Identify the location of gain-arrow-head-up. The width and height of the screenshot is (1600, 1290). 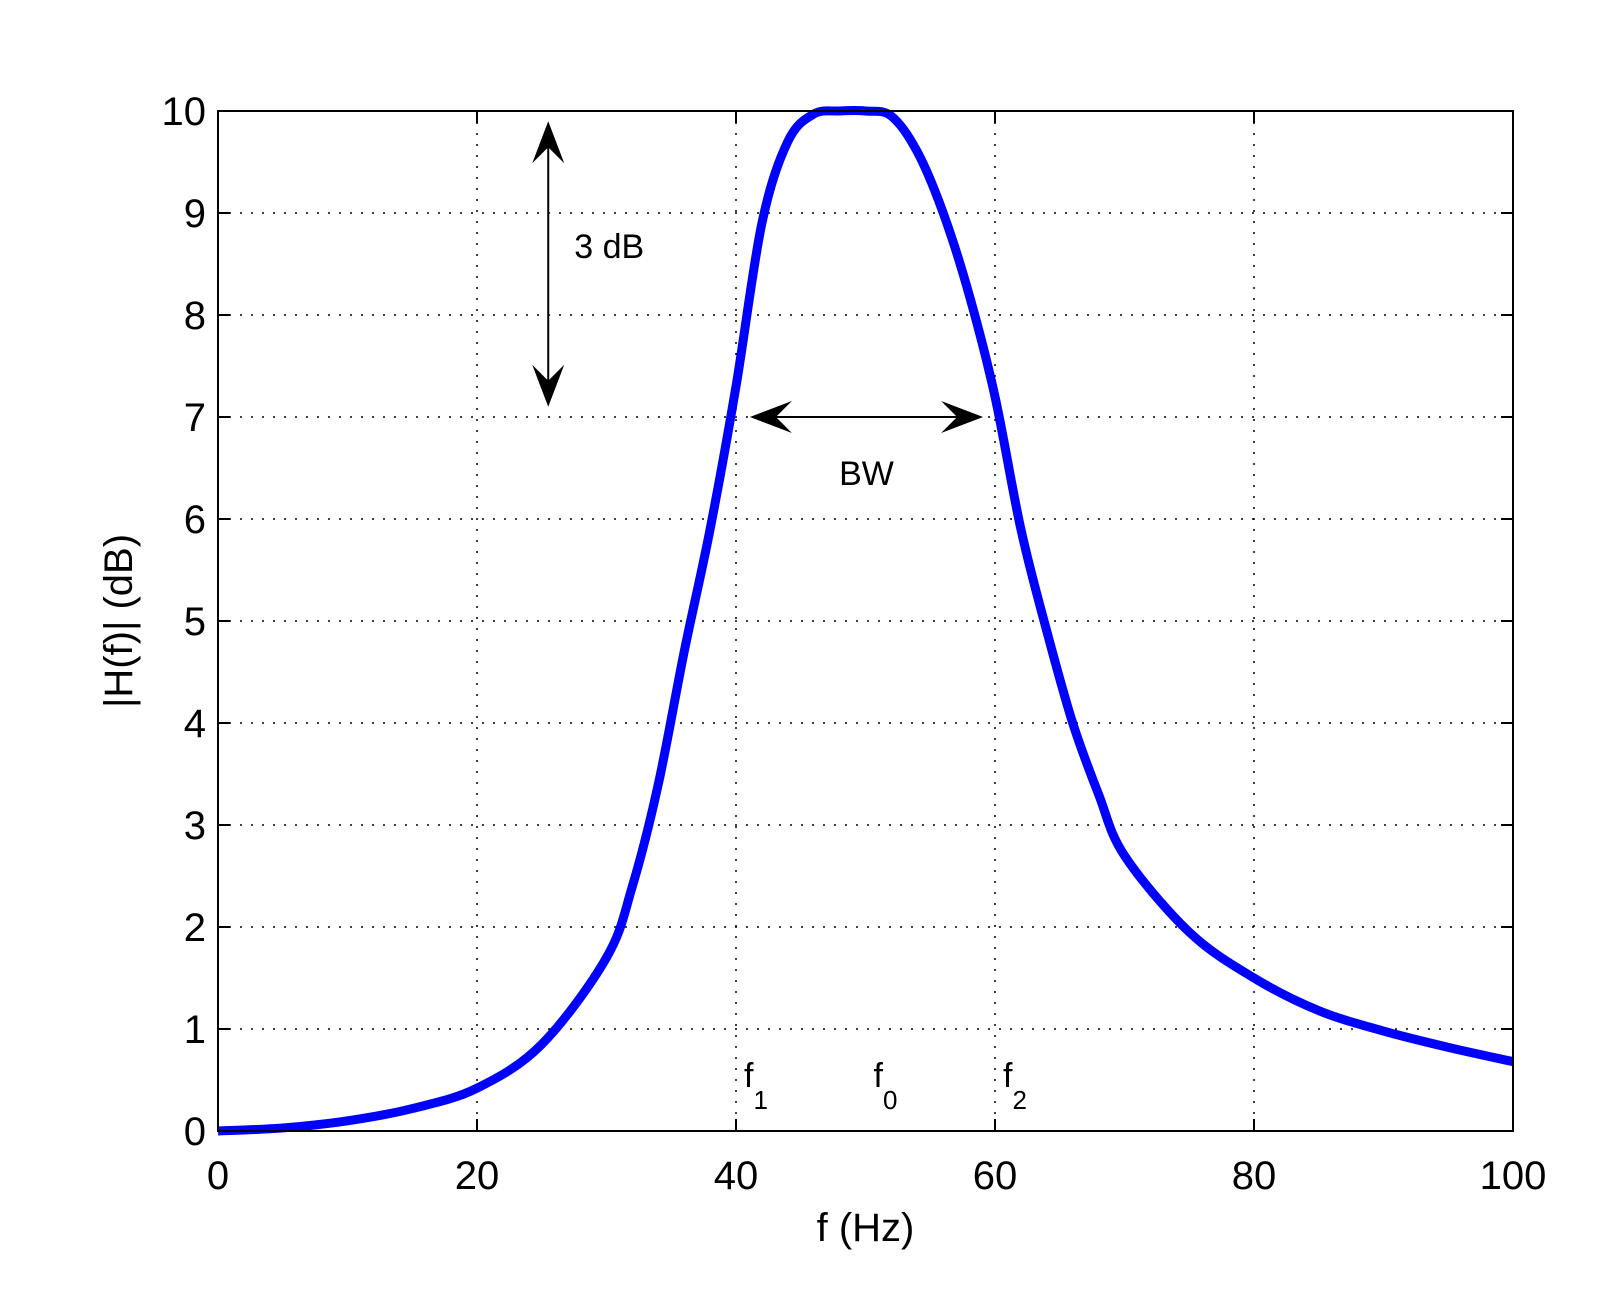
(548, 142).